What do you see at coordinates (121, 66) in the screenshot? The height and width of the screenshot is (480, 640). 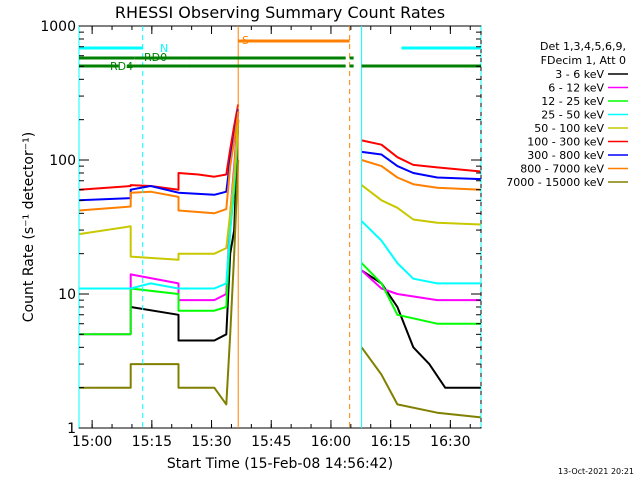 I see `rd4-annotation: RD4` at bounding box center [121, 66].